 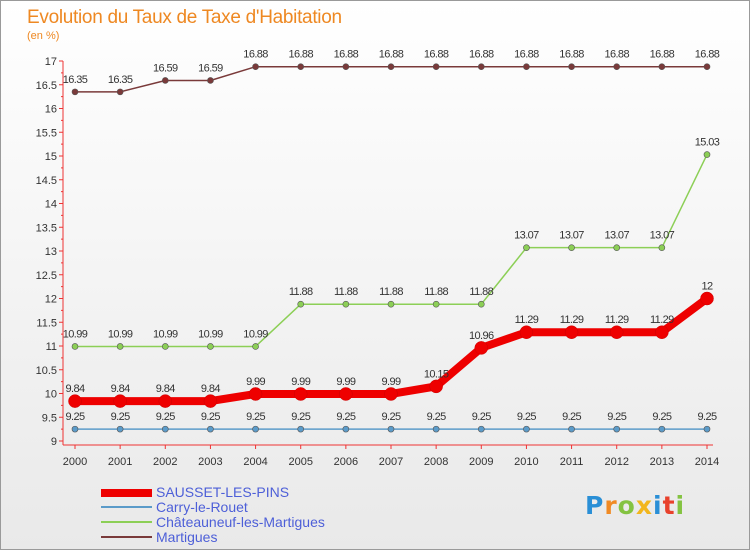 I want to click on y-tick-label: 14, so click(x=51, y=205).